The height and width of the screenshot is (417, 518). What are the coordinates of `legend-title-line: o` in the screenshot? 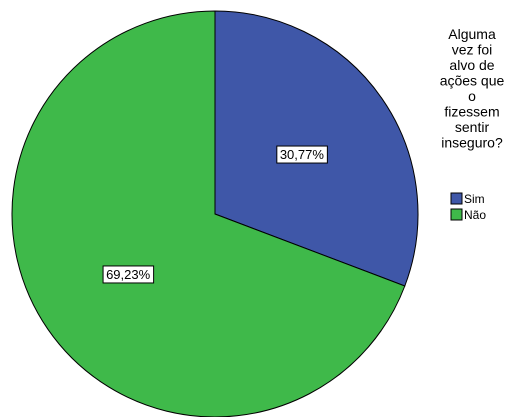 It's located at (472, 96).